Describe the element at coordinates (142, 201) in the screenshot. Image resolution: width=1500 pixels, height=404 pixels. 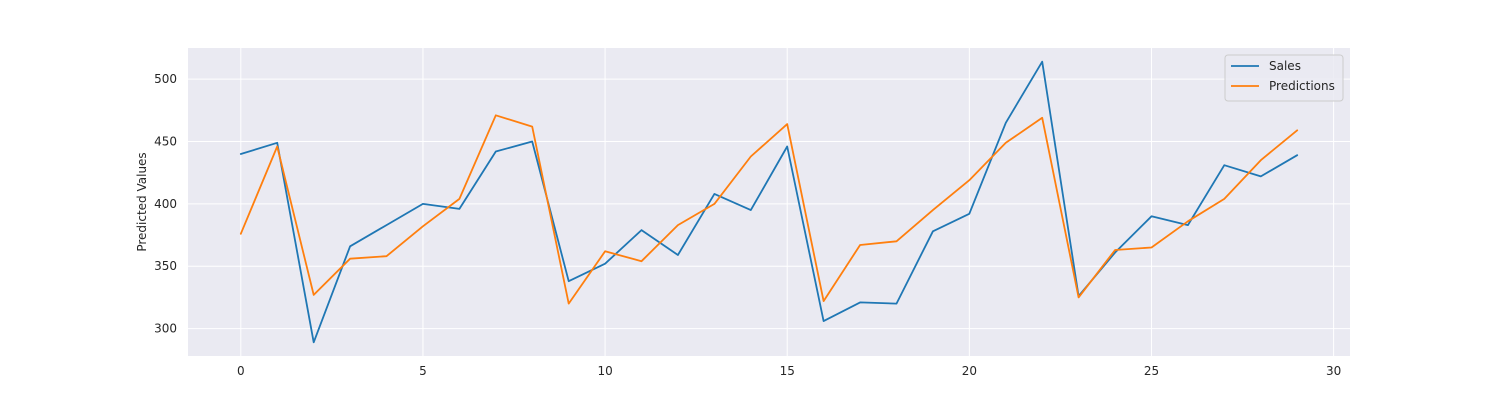
I see `y-axis-label: Predicted Values` at that location.